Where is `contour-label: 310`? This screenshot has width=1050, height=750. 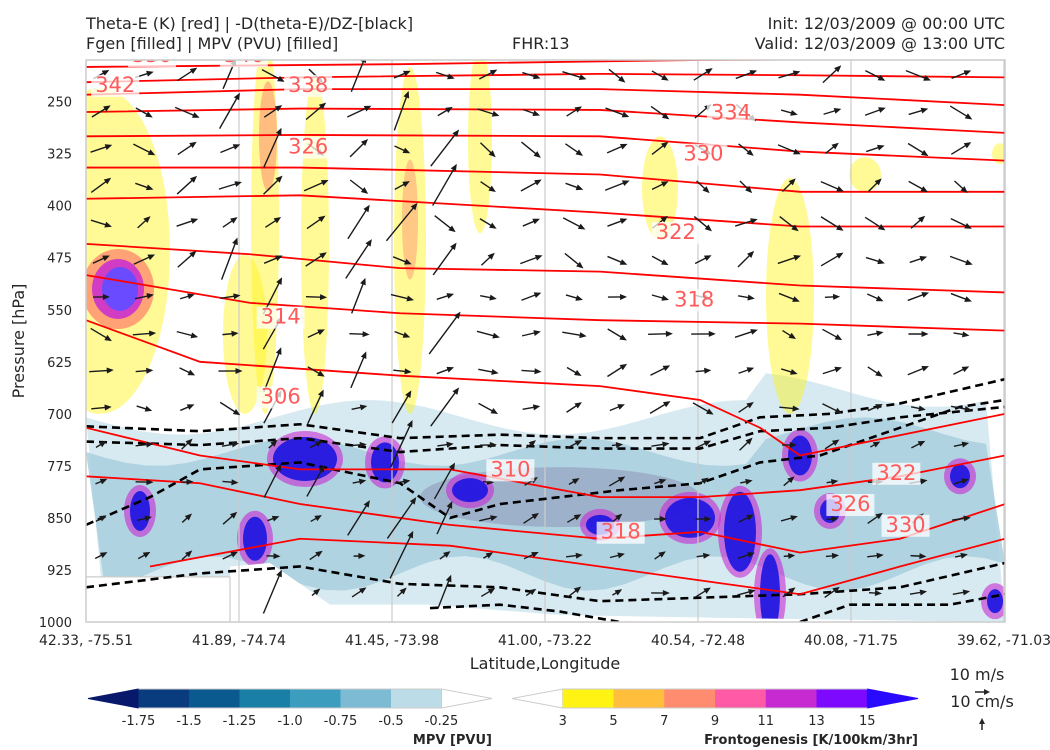
contour-label: 310 is located at coordinates (510, 469).